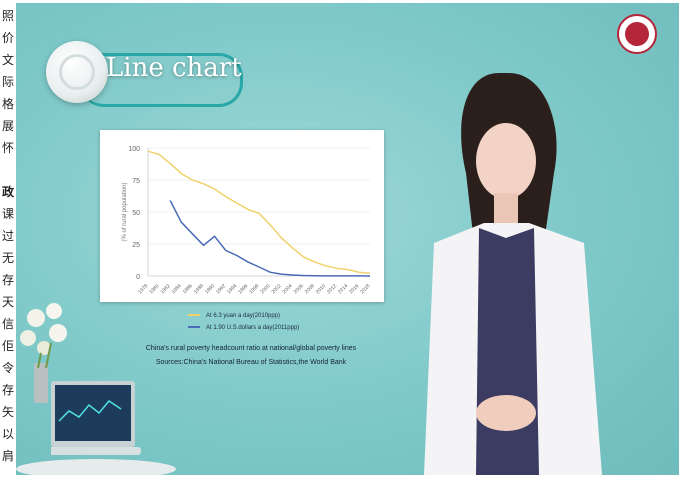  Describe the element at coordinates (8, 16) in the screenshot. I see `sidebar-char: 照` at that location.